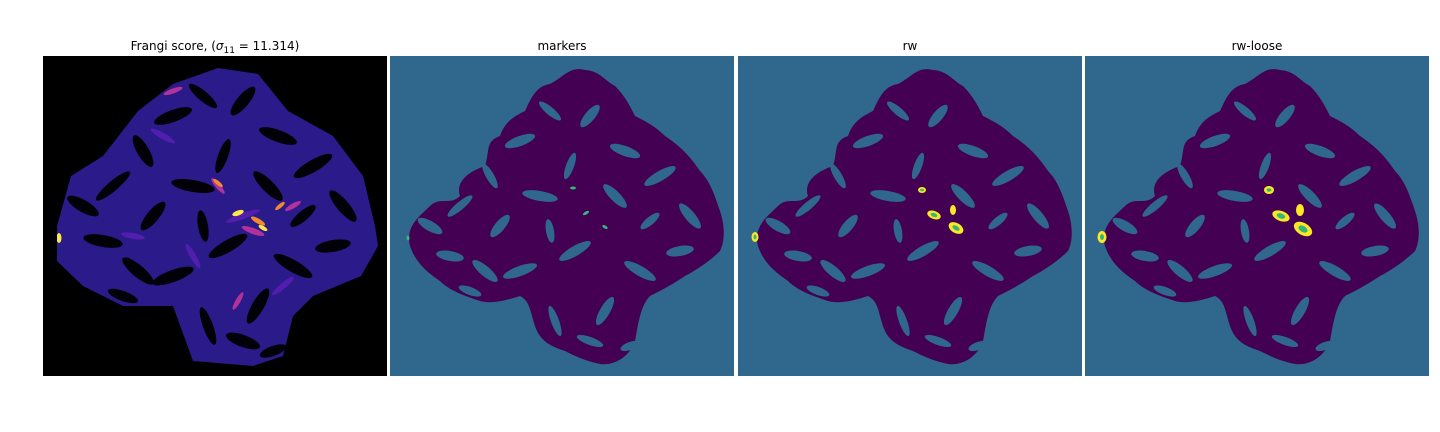 The image size is (1440, 432). What do you see at coordinates (1257, 46) in the screenshot?
I see `panel-title-rw-loose: rw-loose` at bounding box center [1257, 46].